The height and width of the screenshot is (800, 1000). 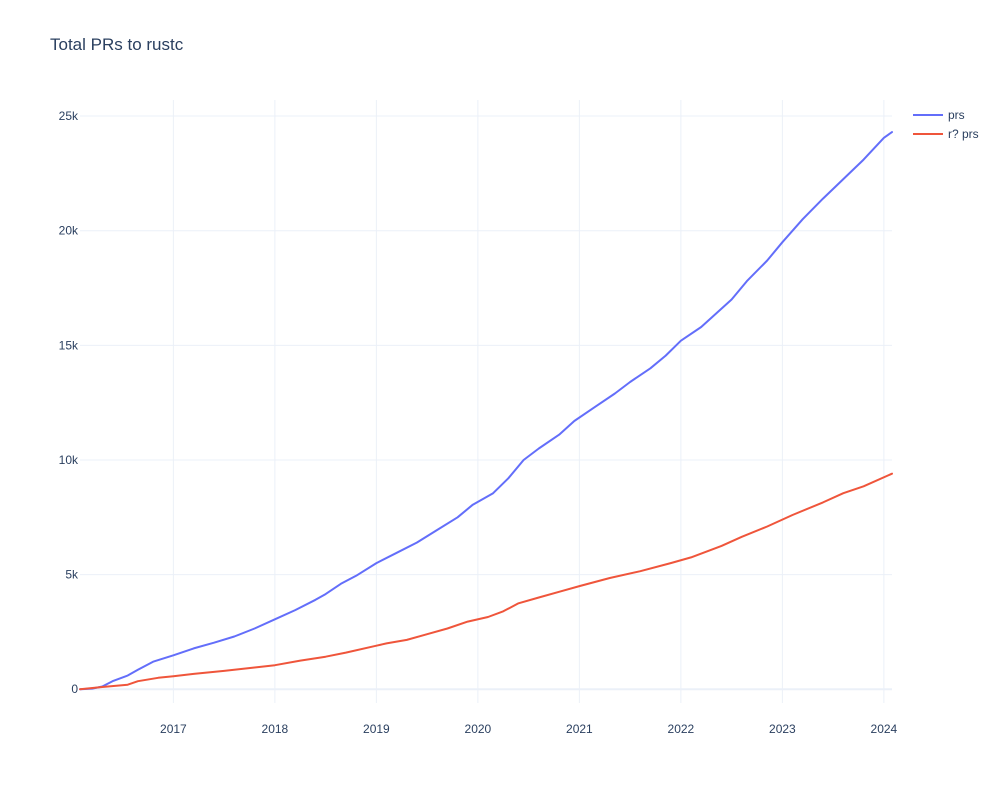 I want to click on legend-item-prs: prs, so click(x=939, y=115).